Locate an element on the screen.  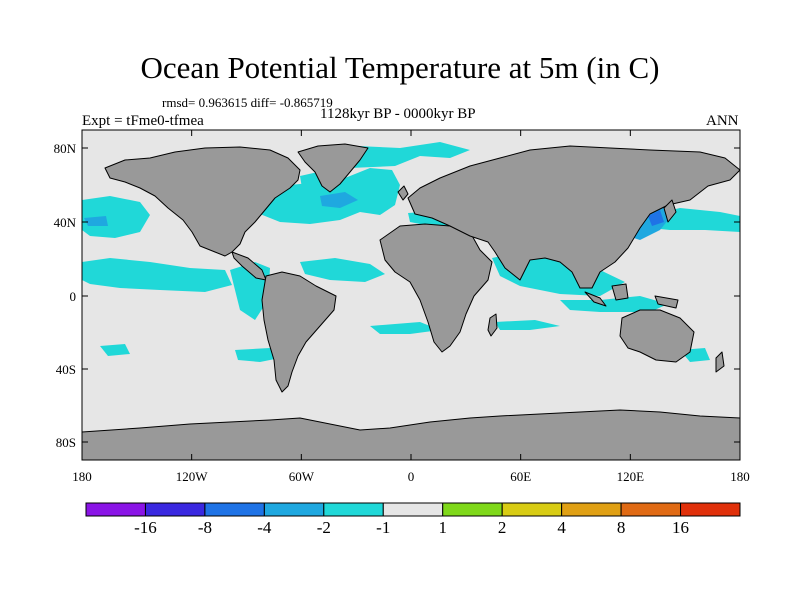
north-pacific-east-cooling is located at coordinates (116, 217).